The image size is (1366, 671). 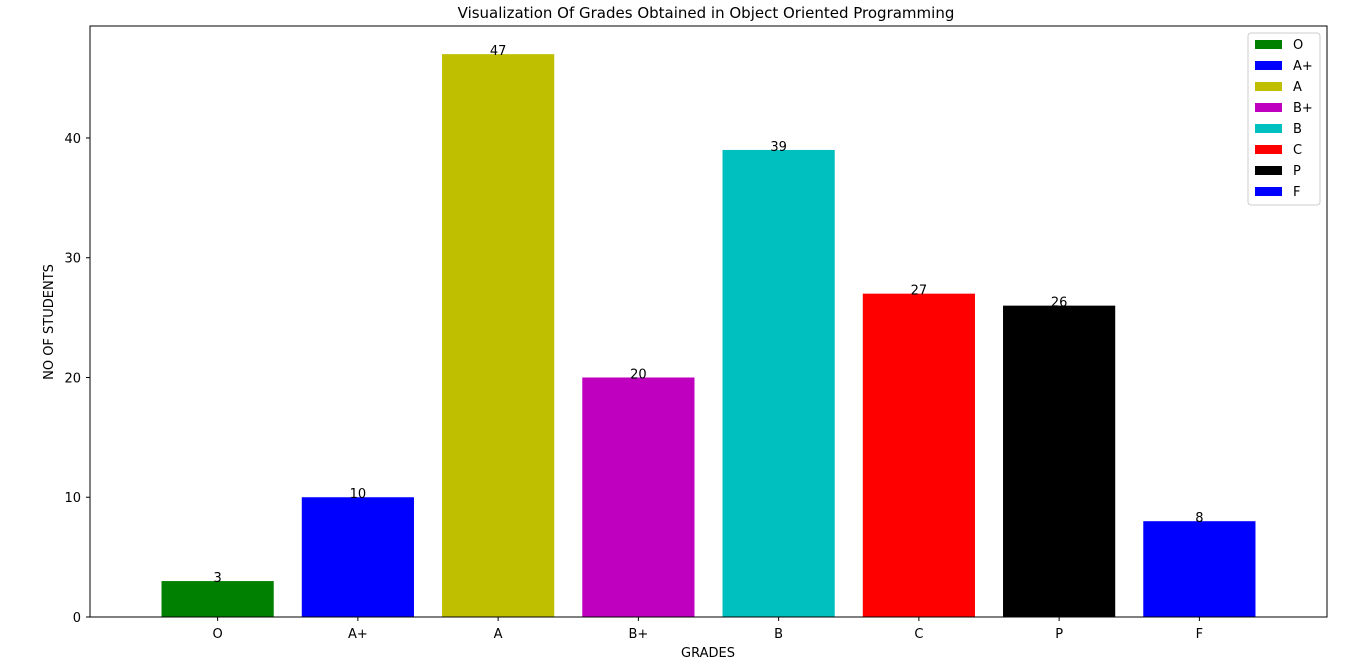 What do you see at coordinates (708, 653) in the screenshot?
I see `x-axis-label: GRADES` at bounding box center [708, 653].